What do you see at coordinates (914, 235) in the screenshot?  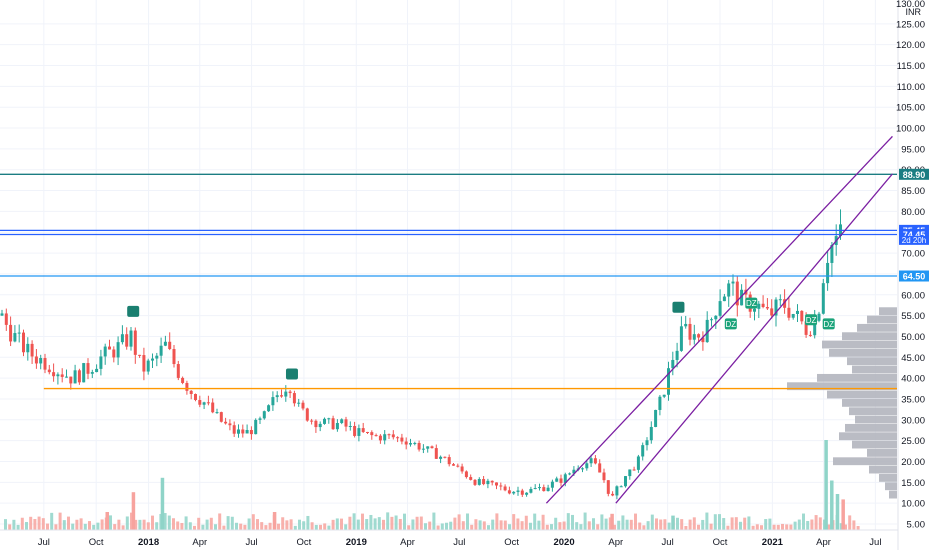 I see `price-tag: 74.45` at bounding box center [914, 235].